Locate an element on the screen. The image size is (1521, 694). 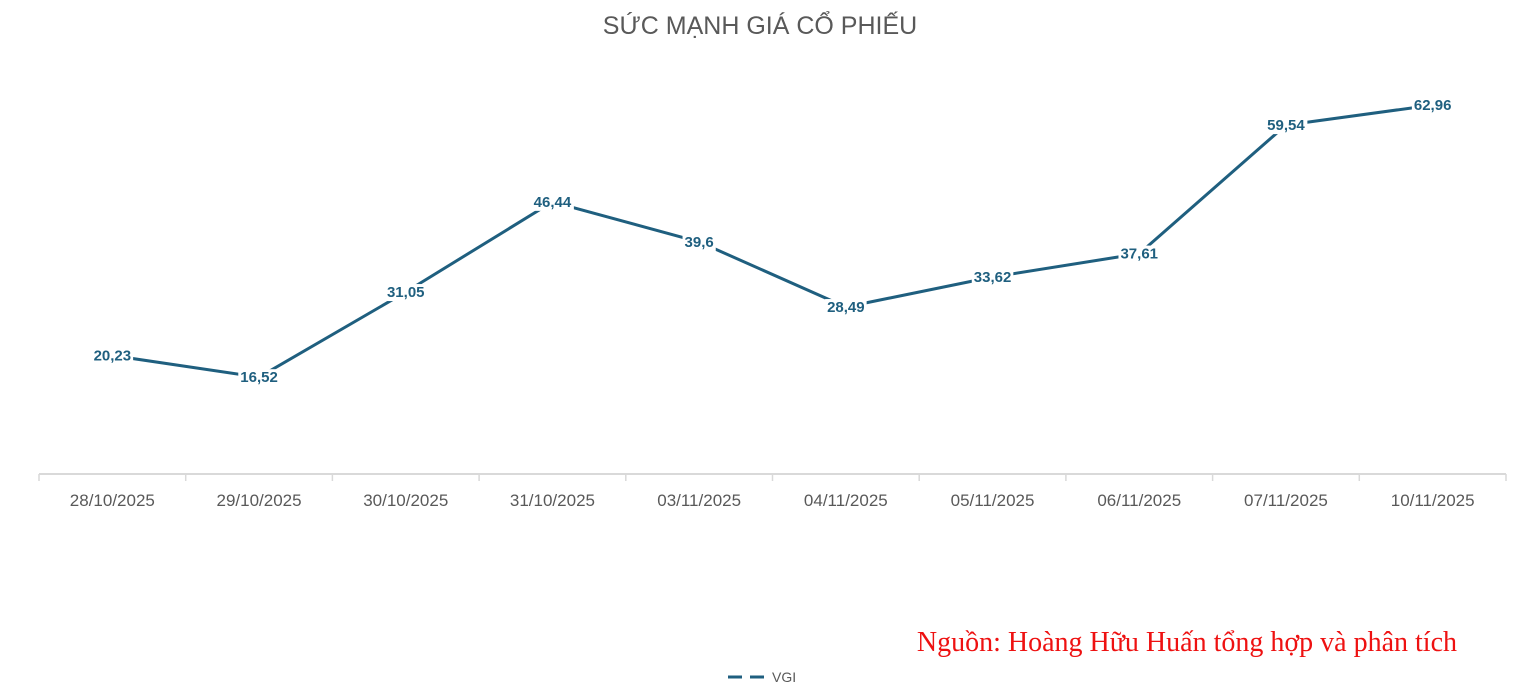
data-label-text: 33,62 is located at coordinates (993, 277).